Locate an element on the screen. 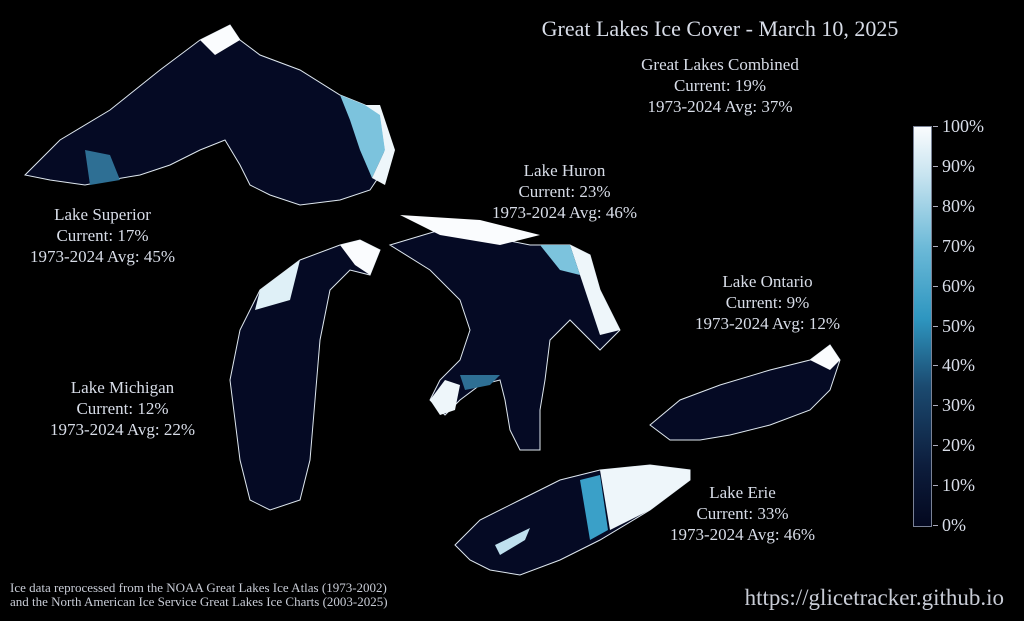 The width and height of the screenshot is (1024, 621). huron-current: Current: 23% is located at coordinates (564, 191).